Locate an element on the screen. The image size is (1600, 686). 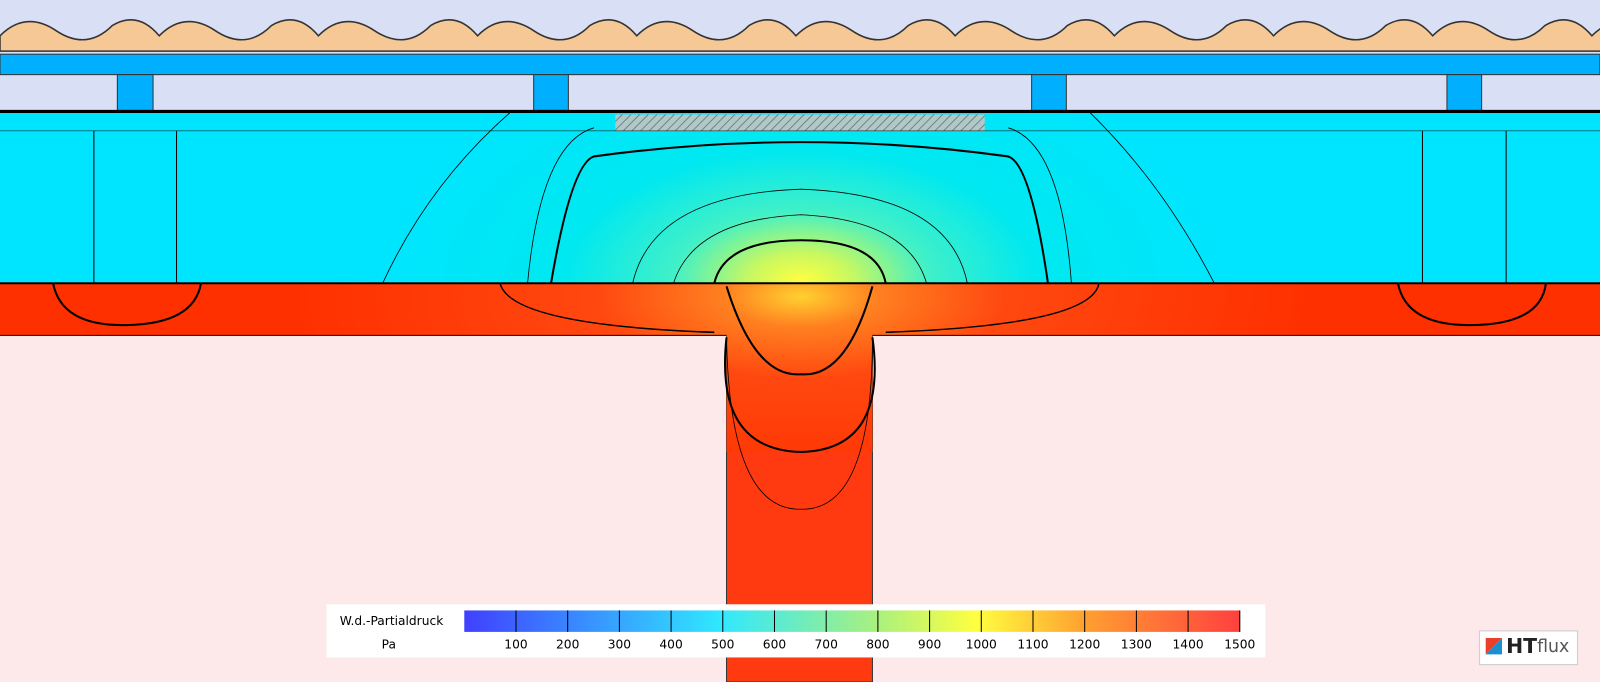
roof-tiles is located at coordinates (800, 35).